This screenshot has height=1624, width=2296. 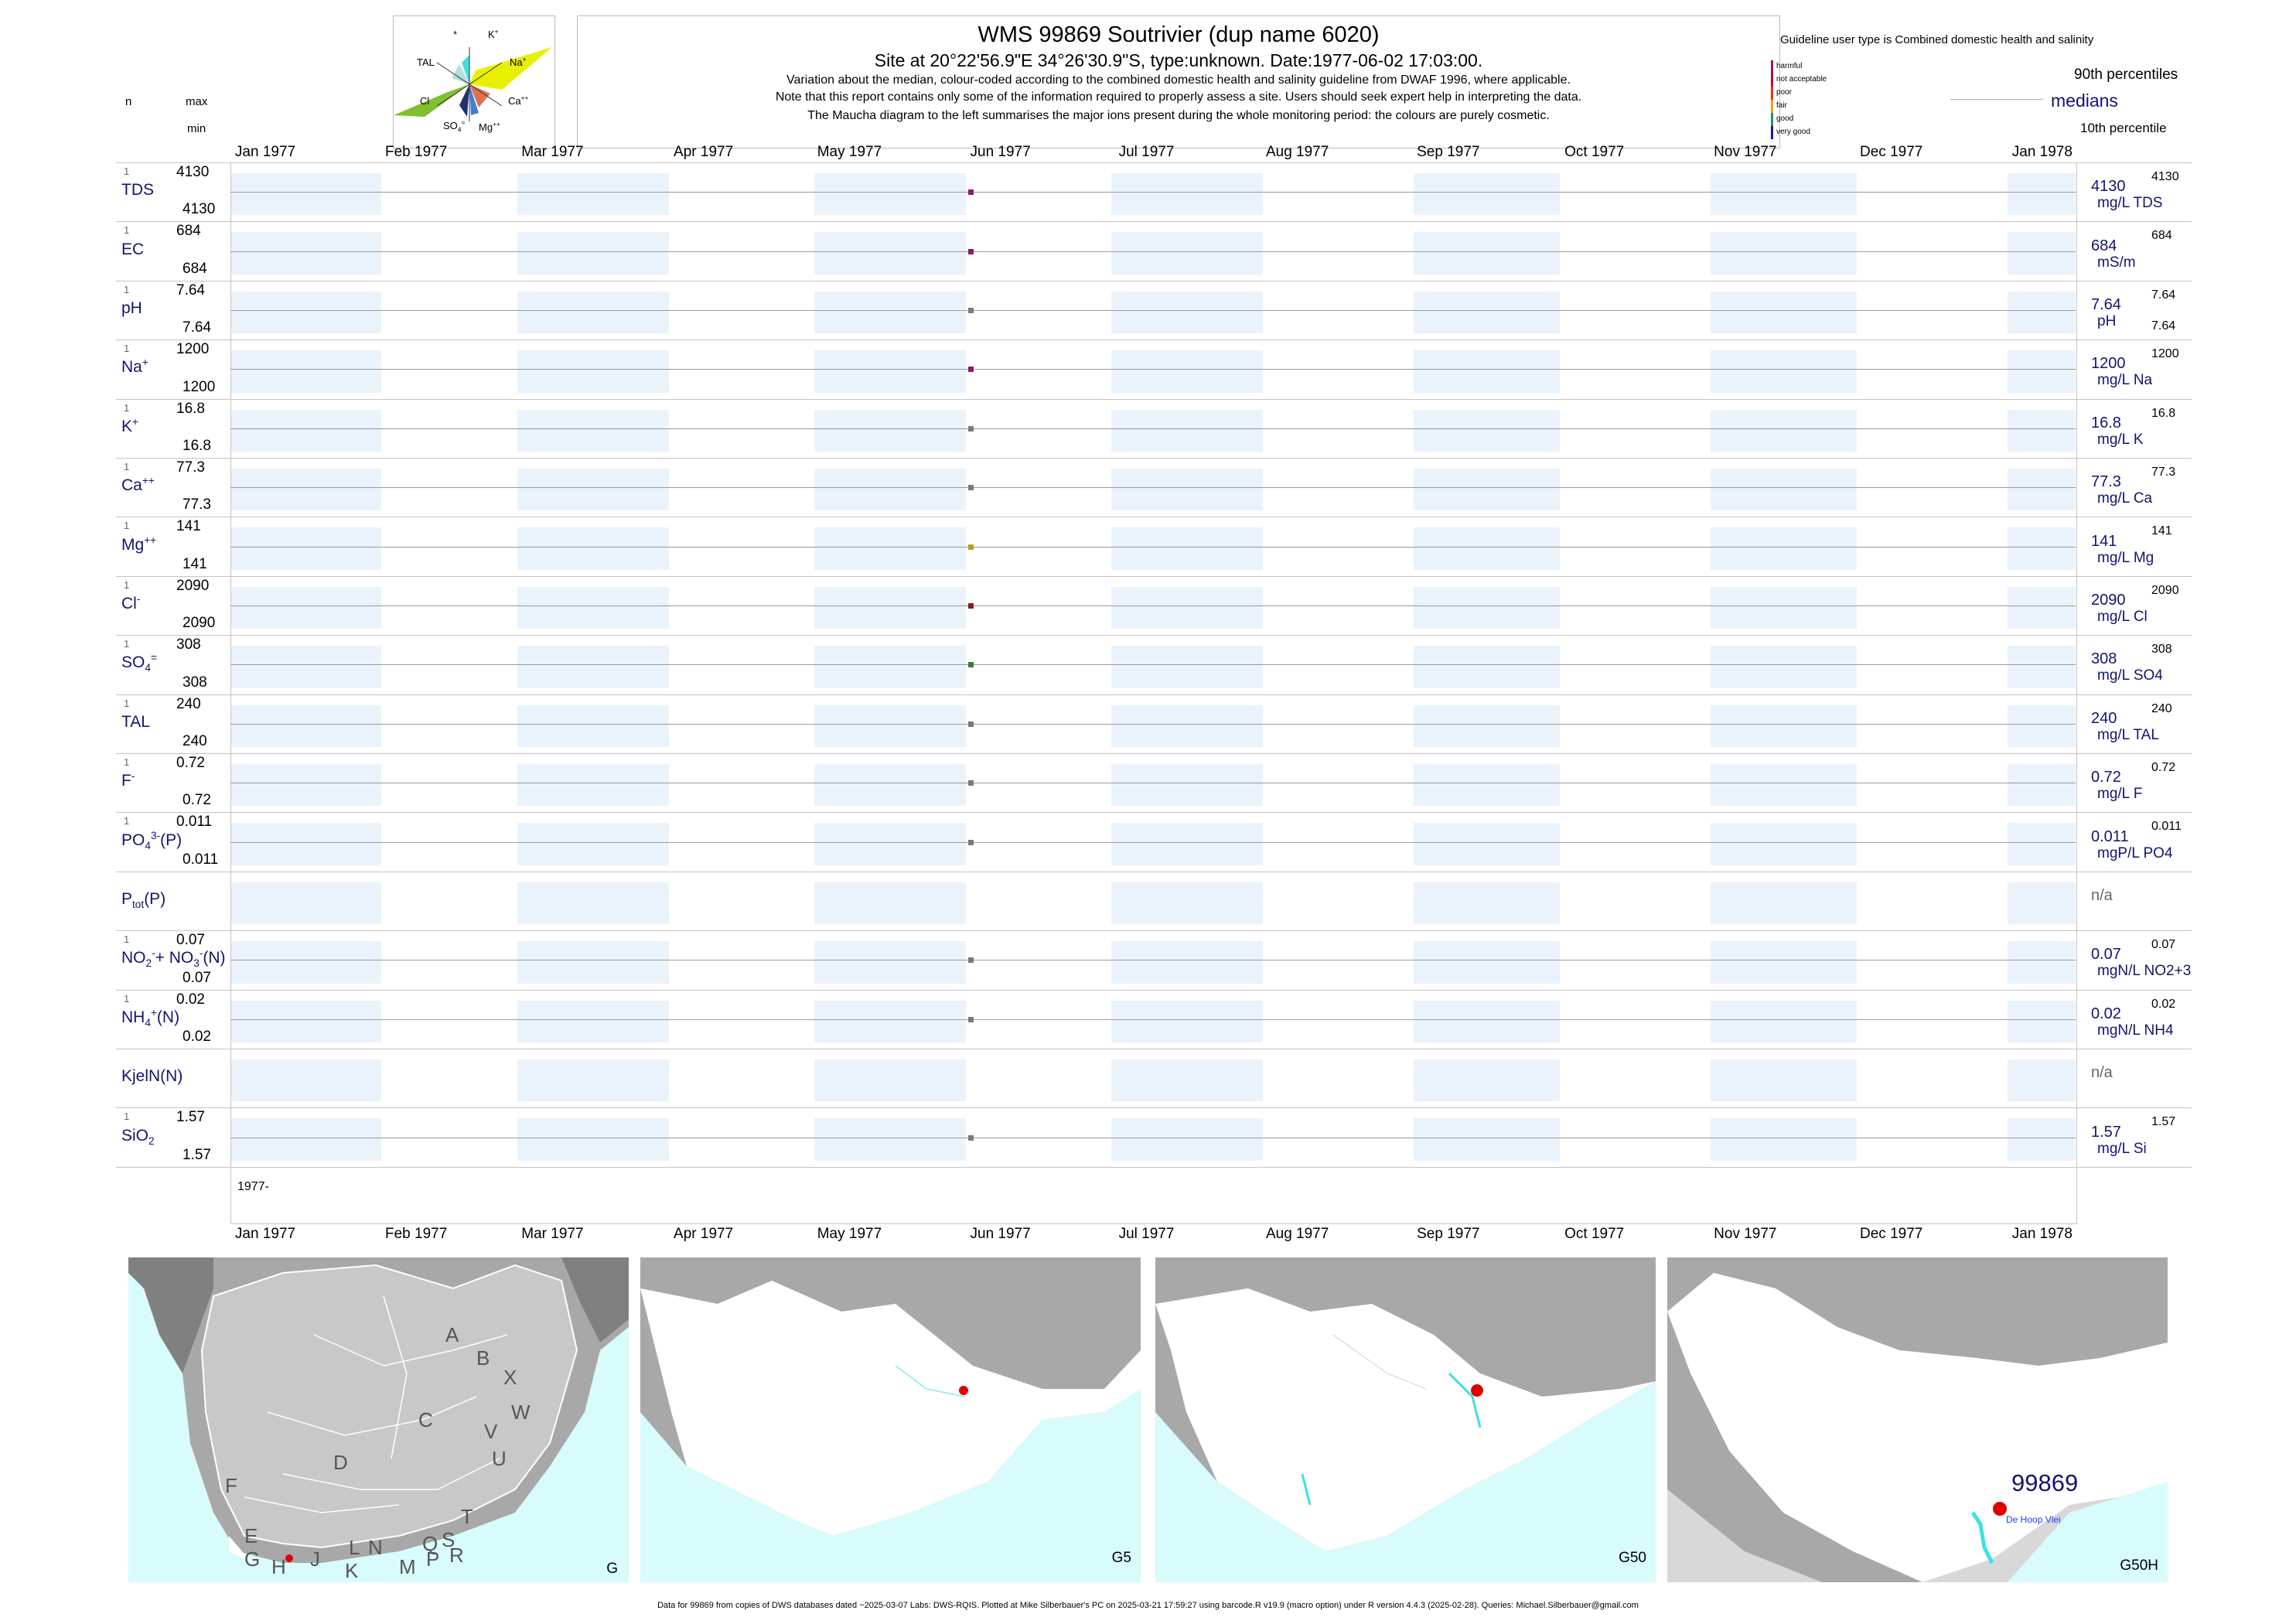 What do you see at coordinates (197, 800) in the screenshot?
I see `param-min: 0.72` at bounding box center [197, 800].